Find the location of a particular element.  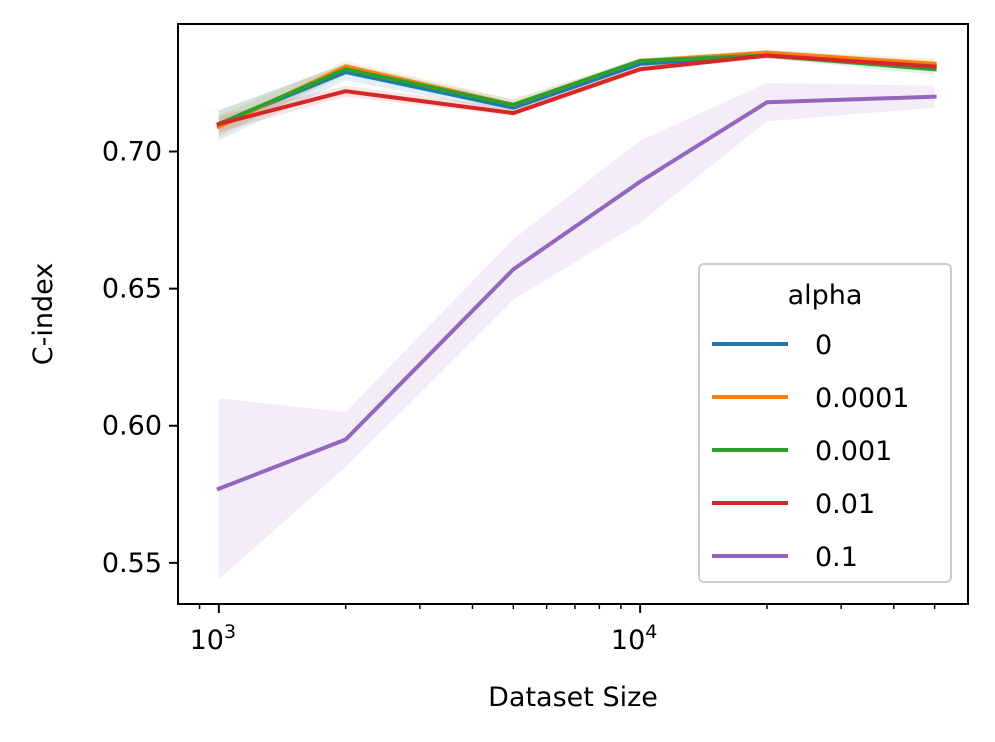

legend-label: 0.001 is located at coordinates (853, 451).